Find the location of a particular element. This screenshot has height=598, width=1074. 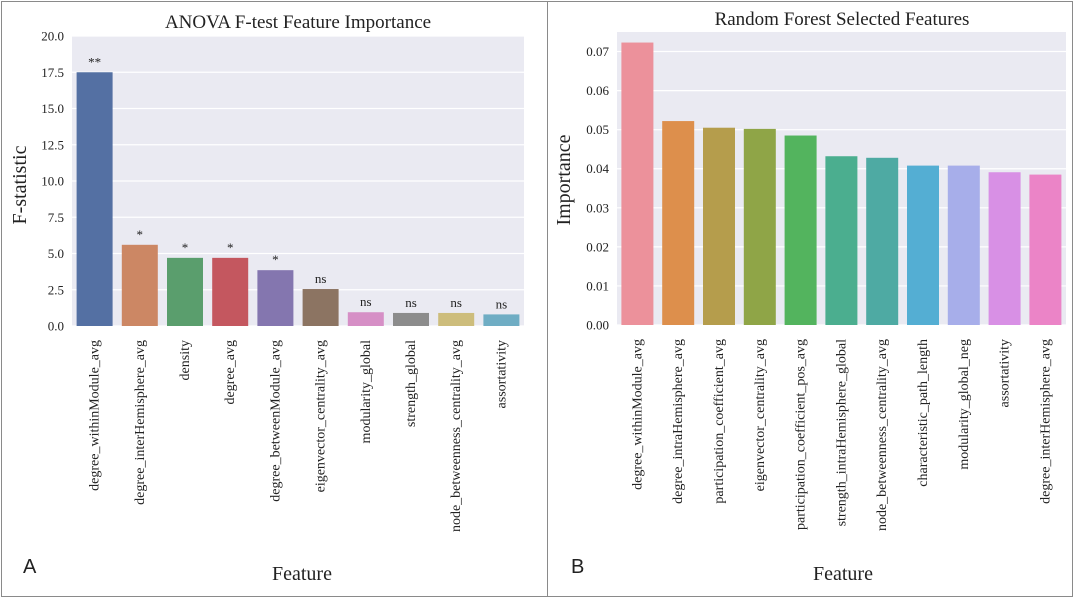

y-tick-label: 5.0 is located at coordinates (56, 253).